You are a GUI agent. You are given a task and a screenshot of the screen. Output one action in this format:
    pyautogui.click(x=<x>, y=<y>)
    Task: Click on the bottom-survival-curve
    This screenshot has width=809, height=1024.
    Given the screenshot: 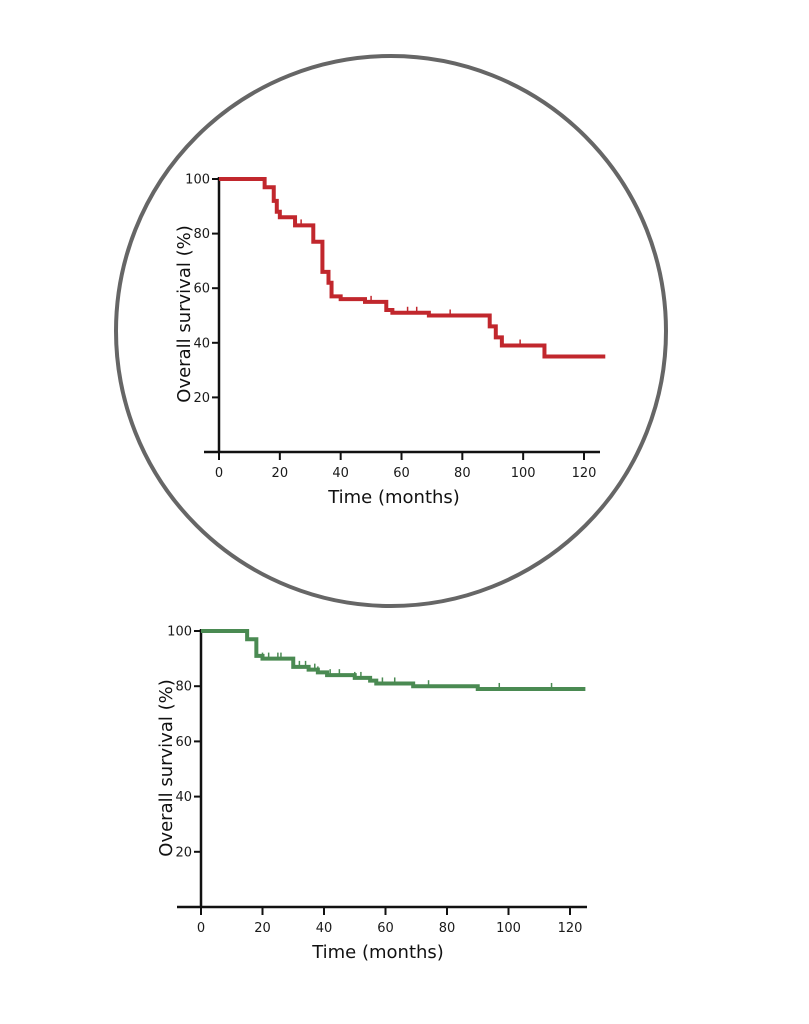 What is the action you would take?
    pyautogui.click(x=393, y=660)
    